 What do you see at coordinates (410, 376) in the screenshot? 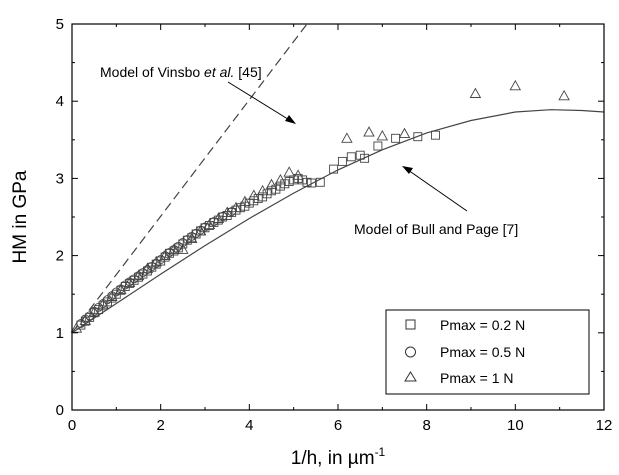
I see `legend-marker-triangle` at bounding box center [410, 376].